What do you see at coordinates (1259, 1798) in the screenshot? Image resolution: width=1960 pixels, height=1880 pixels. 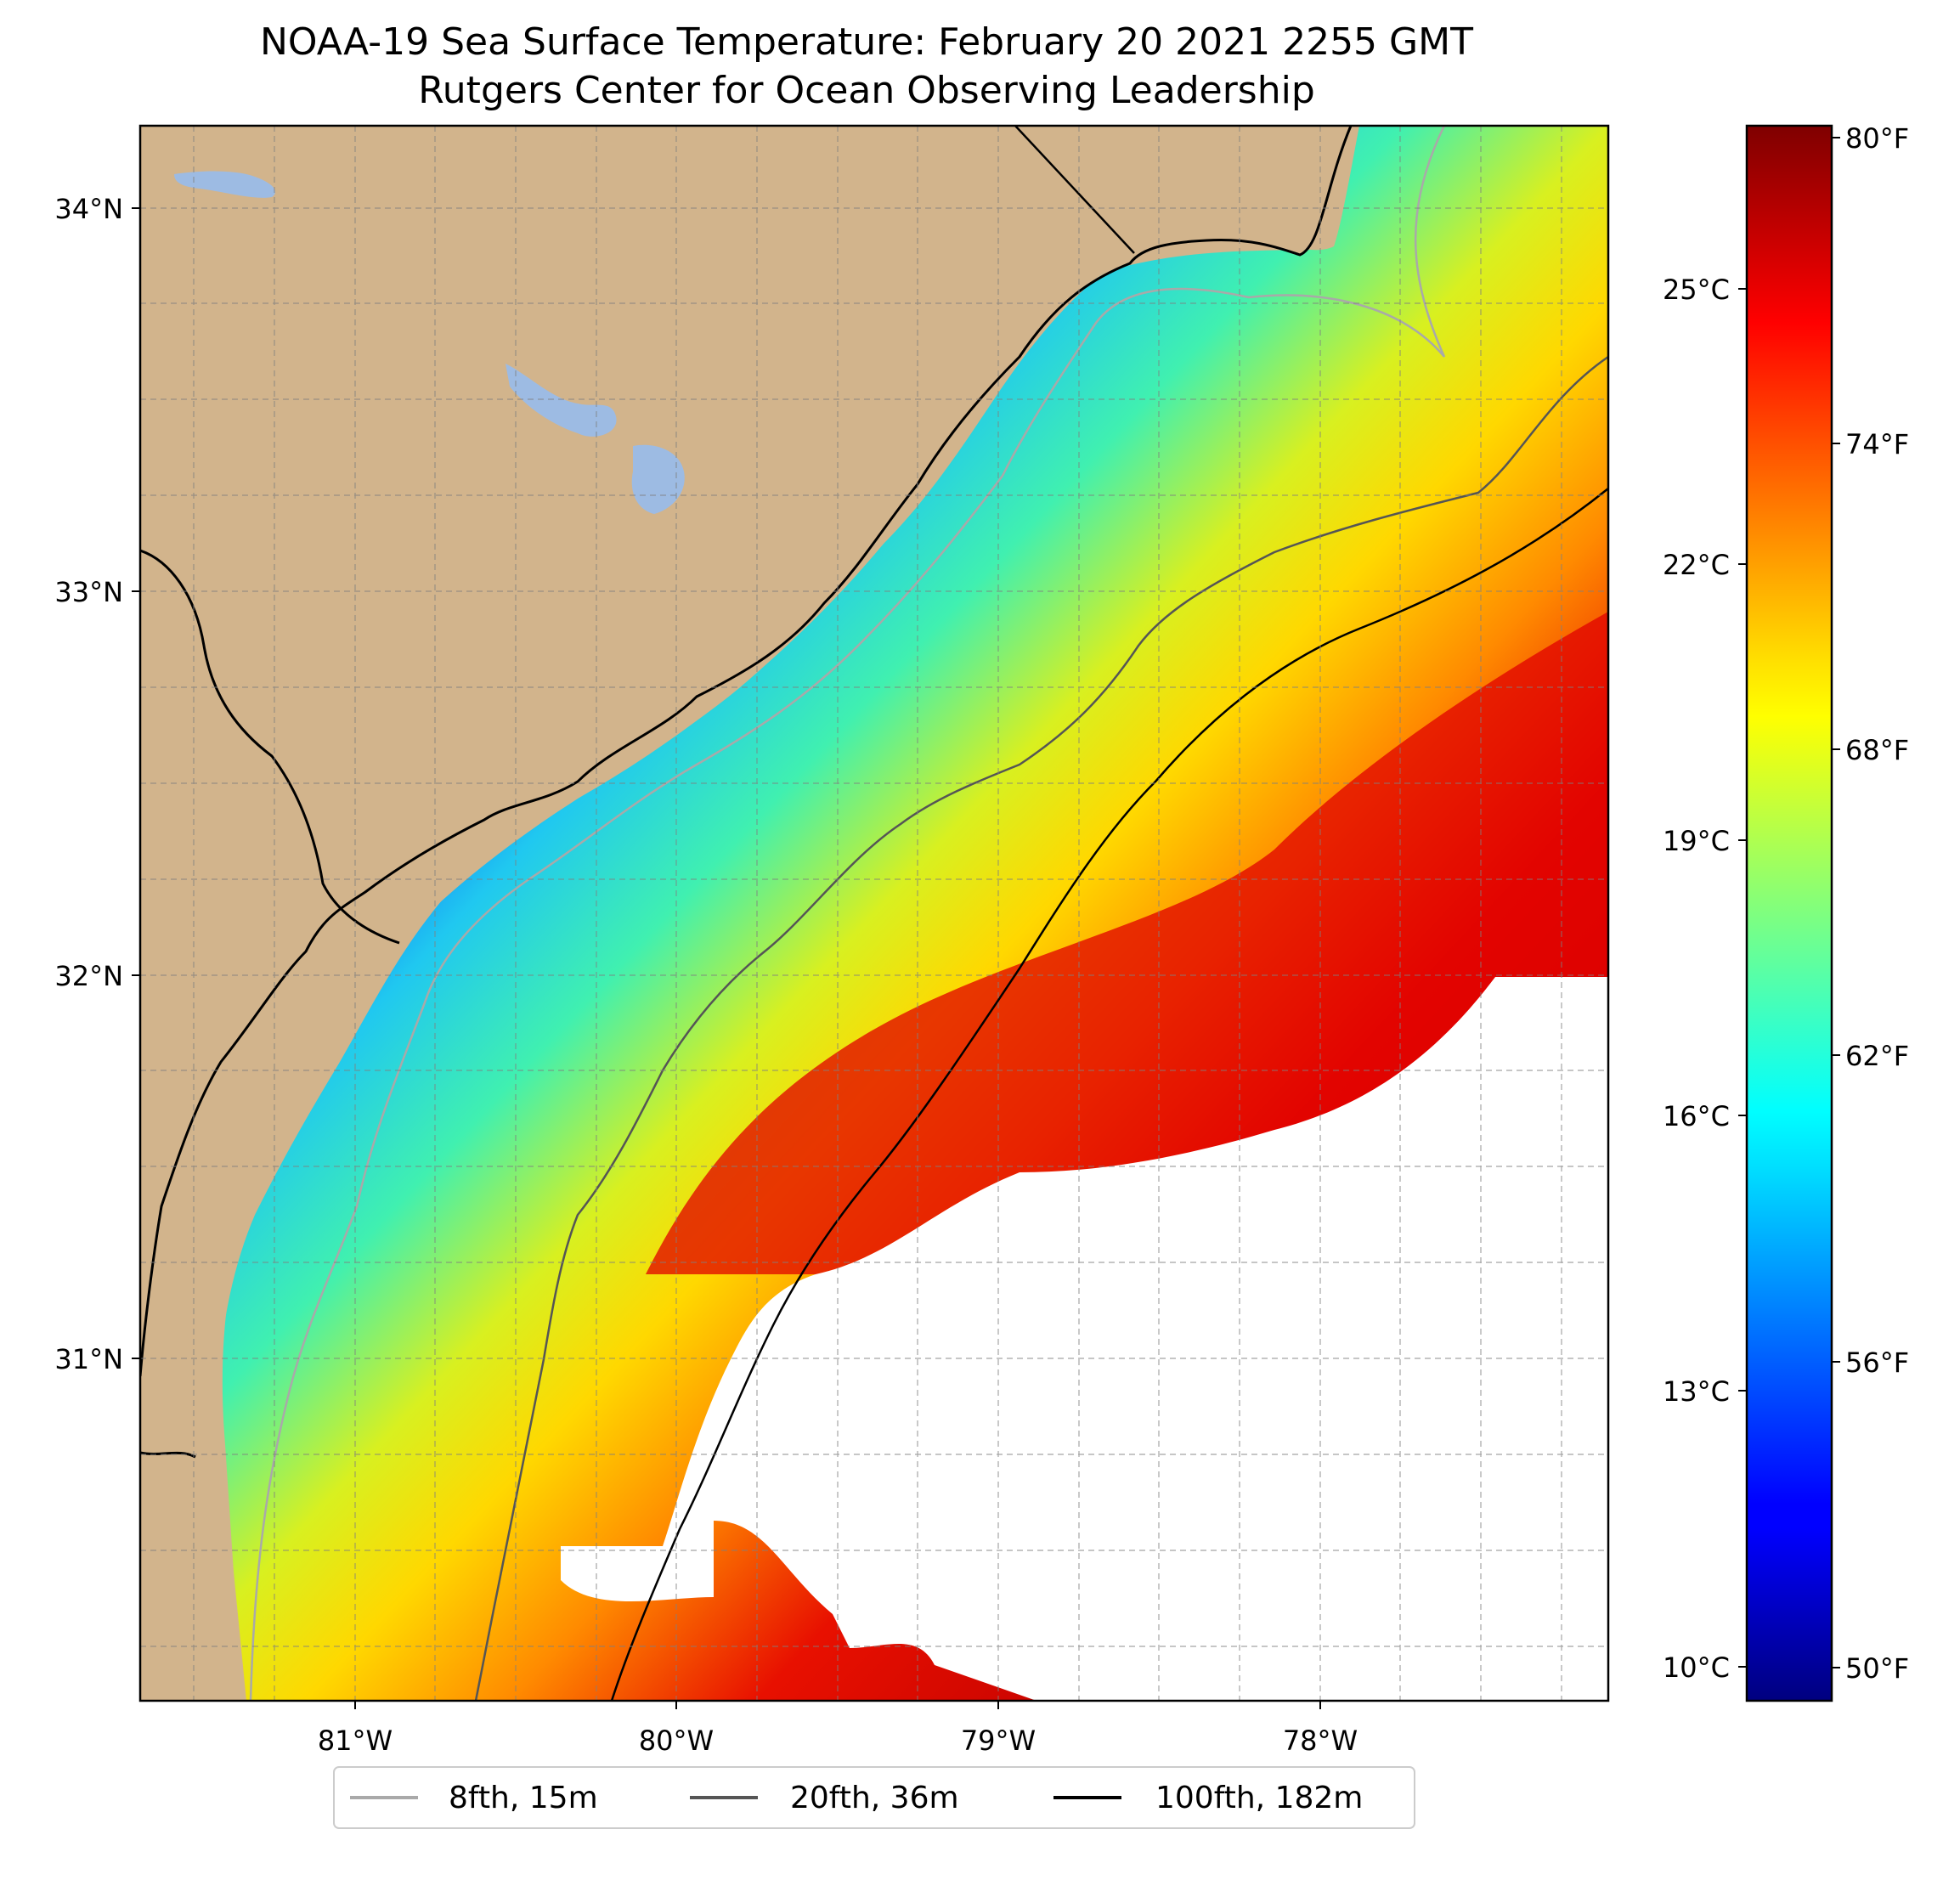 I see `legend-label-100fth: 100fth, 182m` at bounding box center [1259, 1798].